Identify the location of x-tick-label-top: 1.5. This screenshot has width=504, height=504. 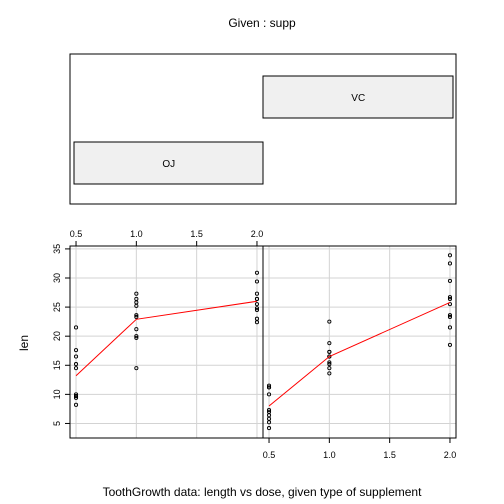
(196, 234).